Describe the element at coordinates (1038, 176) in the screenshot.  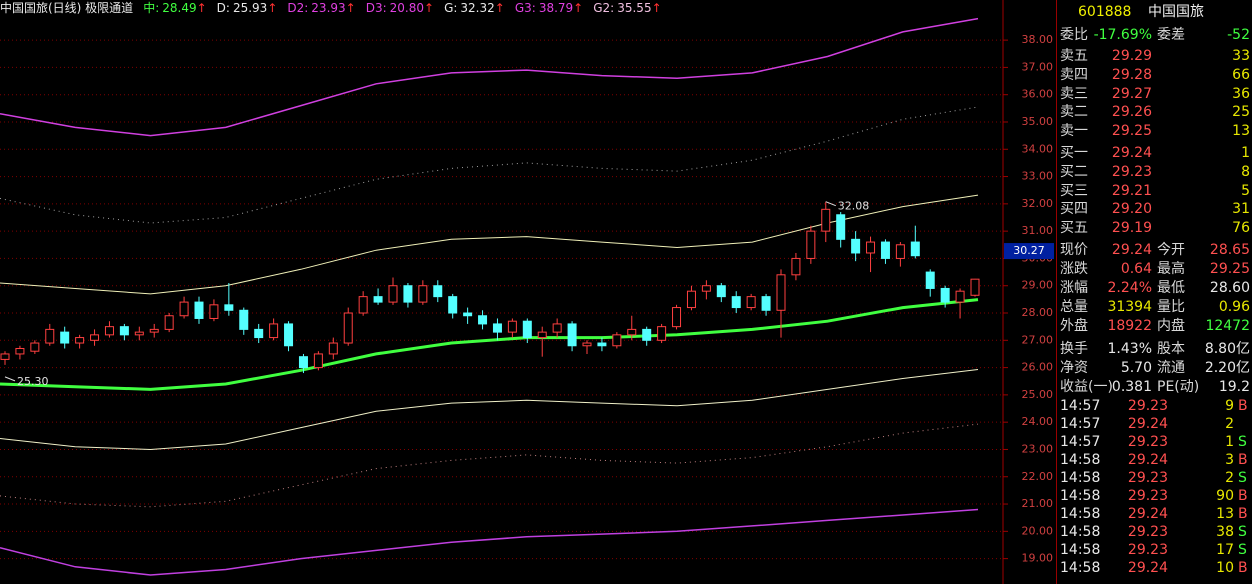
I see `y-tick-label: 33.00` at that location.